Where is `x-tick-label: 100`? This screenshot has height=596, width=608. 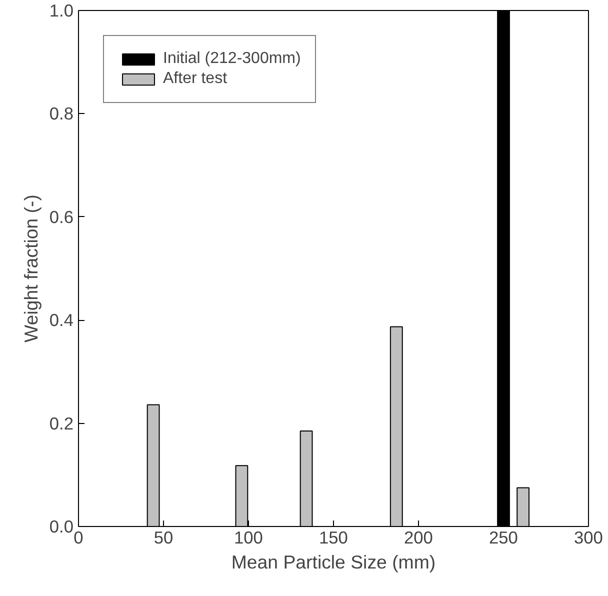
x-tick-label: 100 is located at coordinates (248, 538).